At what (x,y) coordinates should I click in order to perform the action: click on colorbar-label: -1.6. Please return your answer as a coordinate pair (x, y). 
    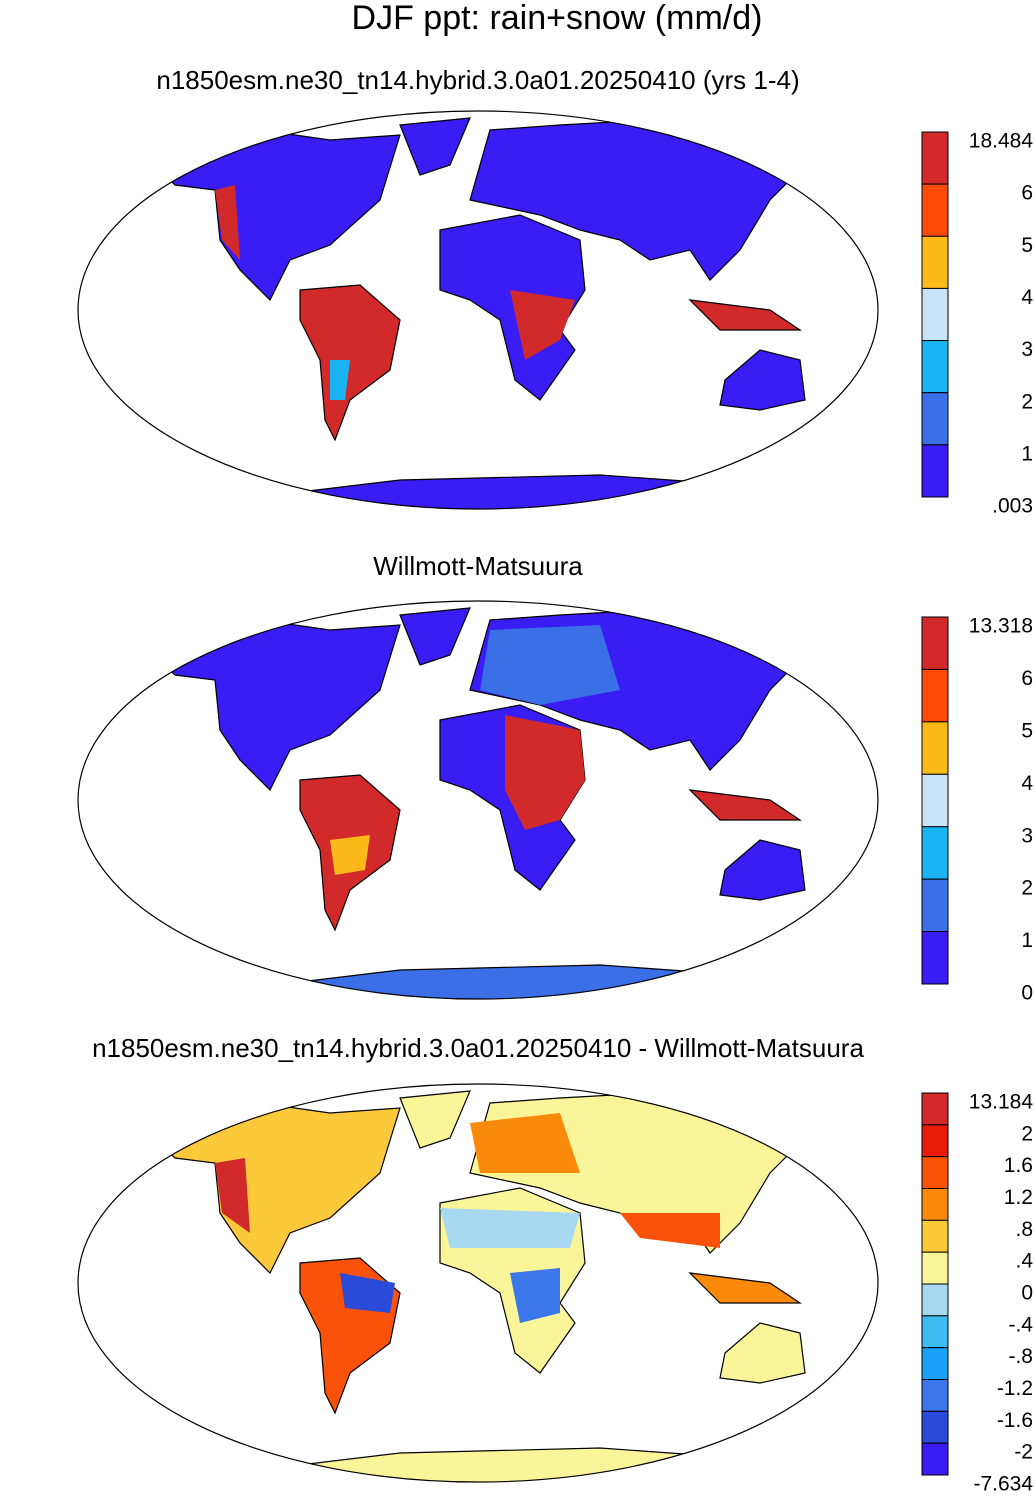
    Looking at the image, I should click on (1015, 1420).